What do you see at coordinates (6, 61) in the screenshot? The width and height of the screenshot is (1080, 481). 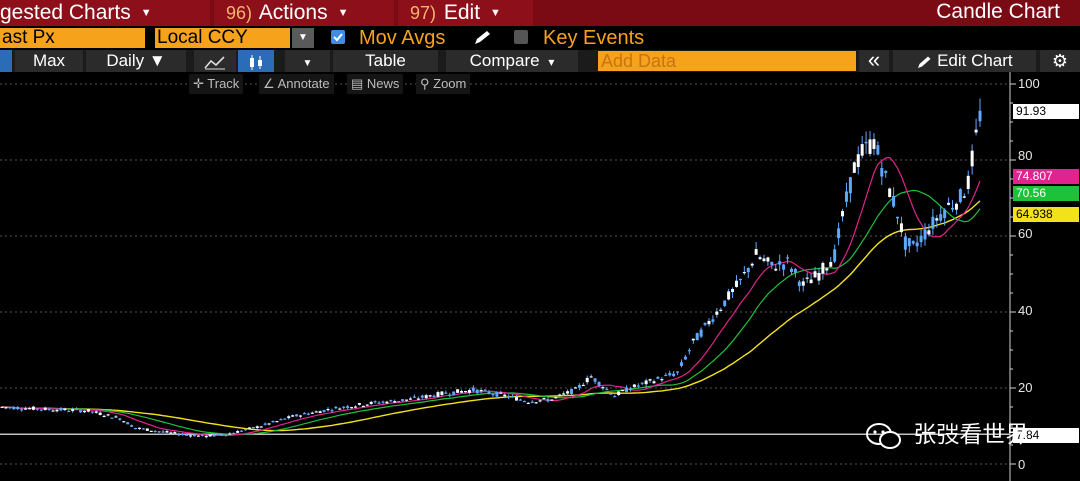 I see `toolbar-left-button` at bounding box center [6, 61].